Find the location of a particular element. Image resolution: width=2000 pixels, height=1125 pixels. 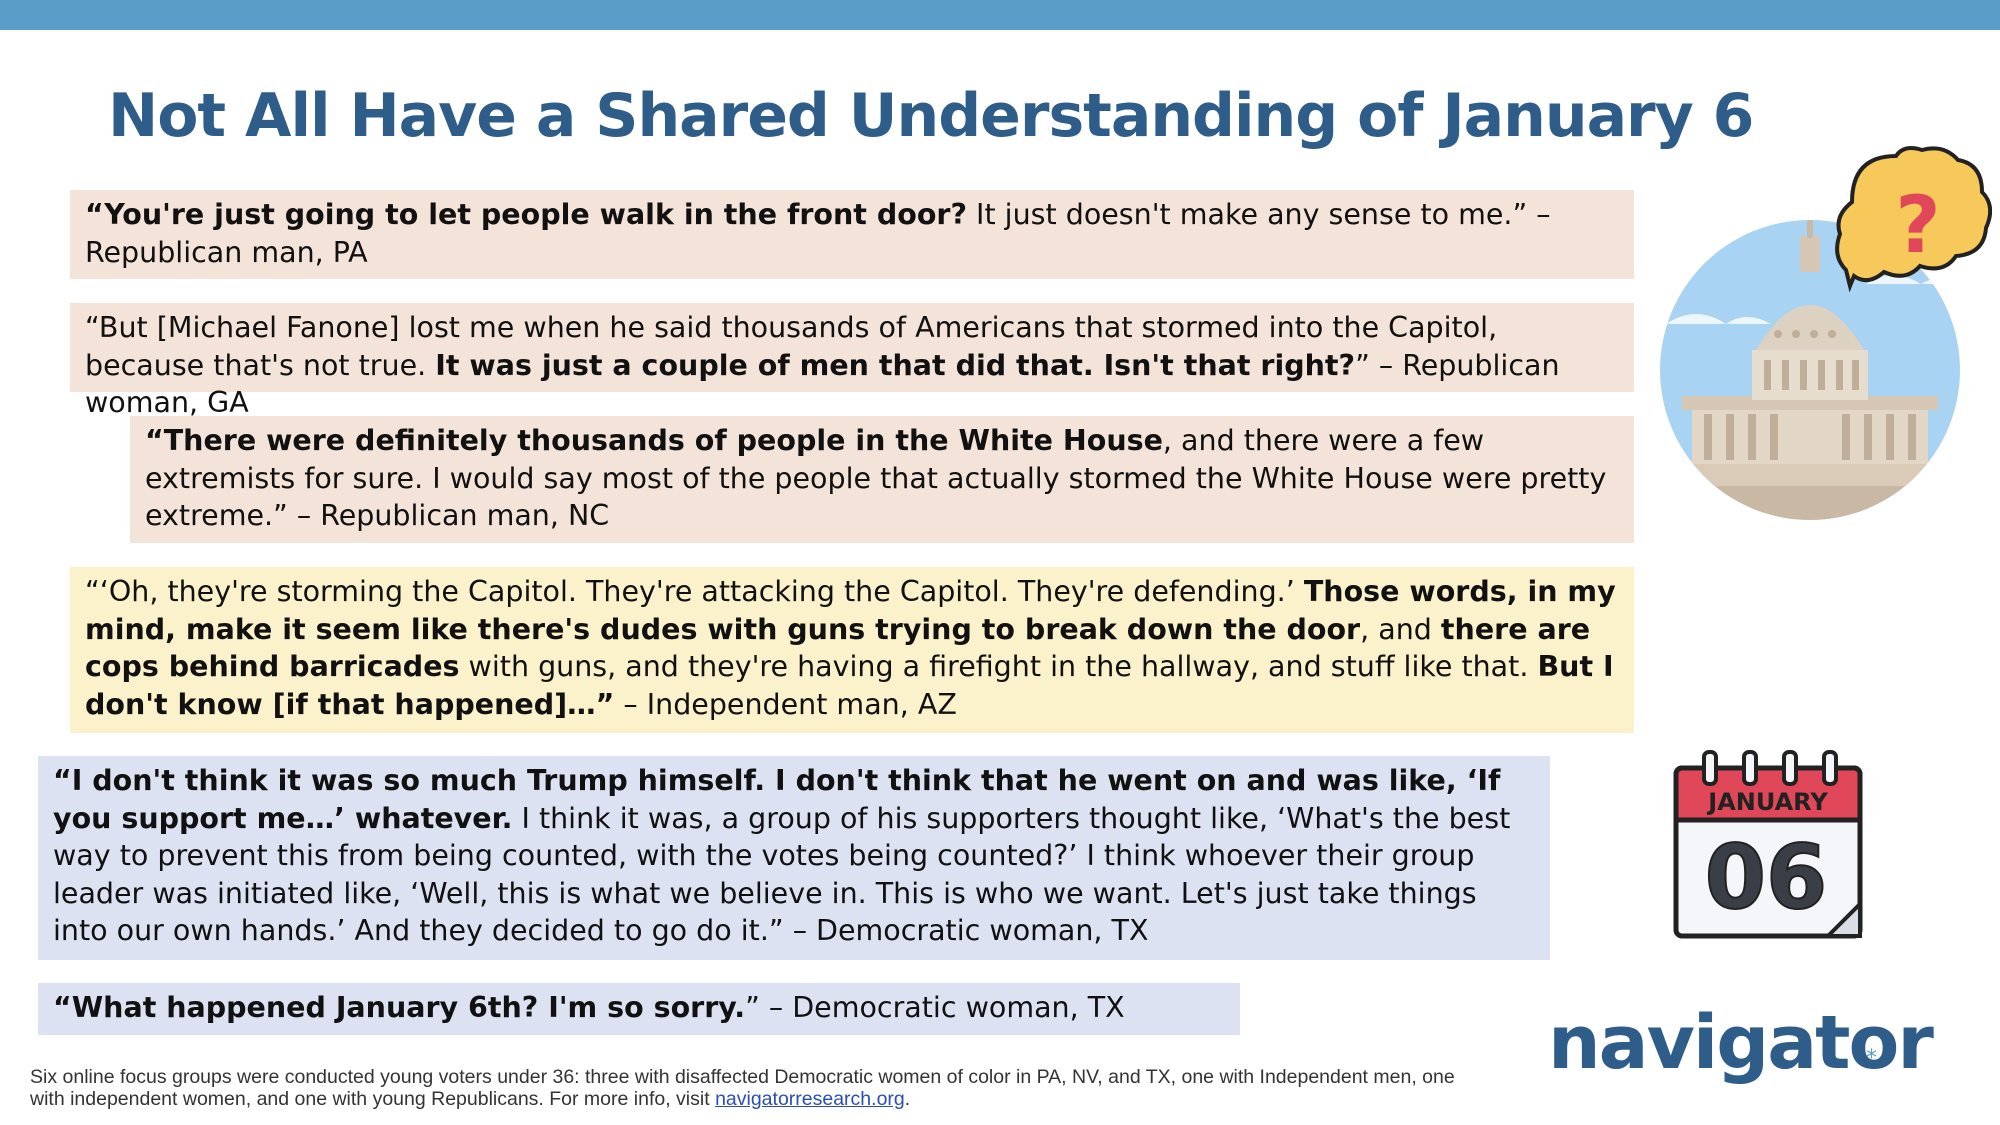

top-accent-bar is located at coordinates (1000, 15).